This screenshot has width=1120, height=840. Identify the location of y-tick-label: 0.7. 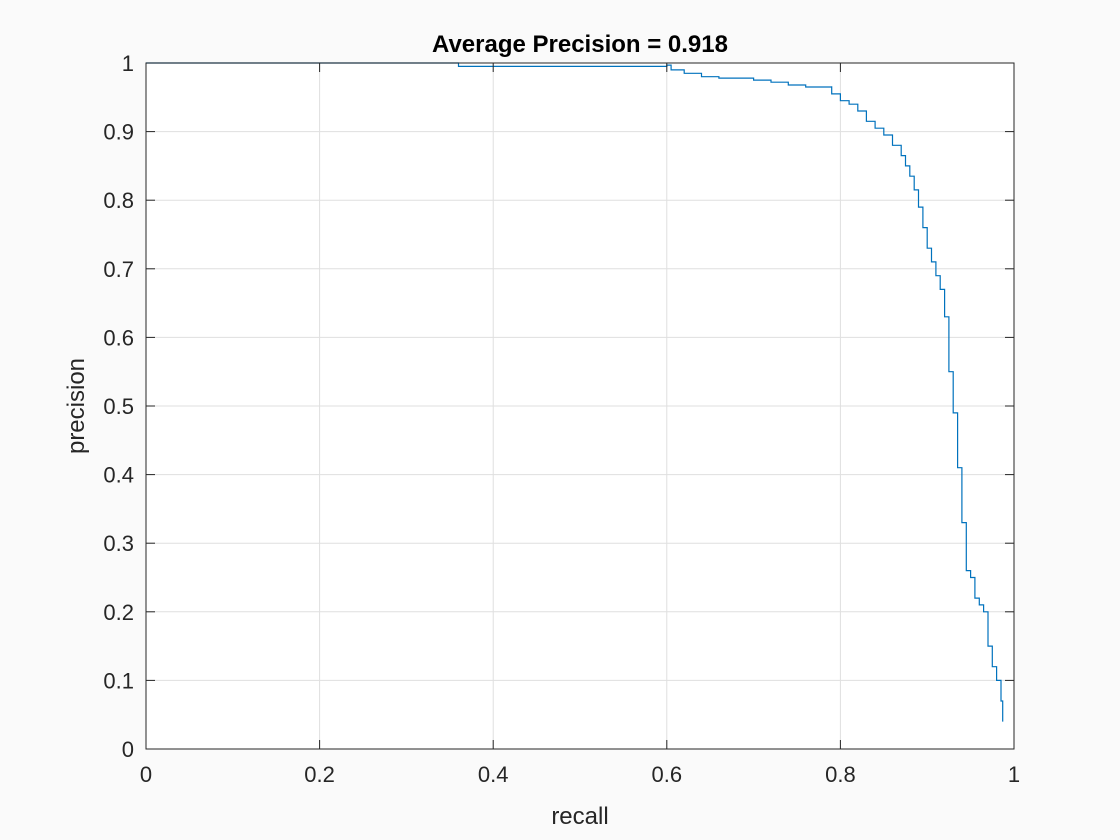
(118, 269).